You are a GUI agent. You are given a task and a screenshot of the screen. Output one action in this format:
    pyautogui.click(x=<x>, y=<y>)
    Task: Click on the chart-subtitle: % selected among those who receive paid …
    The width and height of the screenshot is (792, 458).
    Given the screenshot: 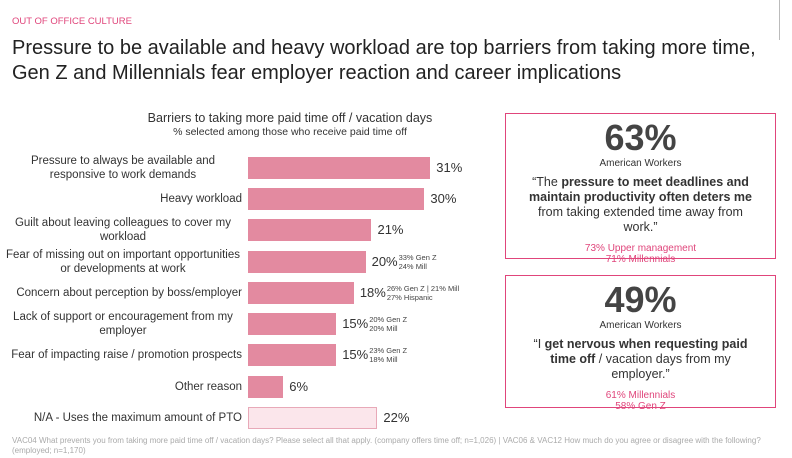 What is the action you would take?
    pyautogui.click(x=290, y=132)
    